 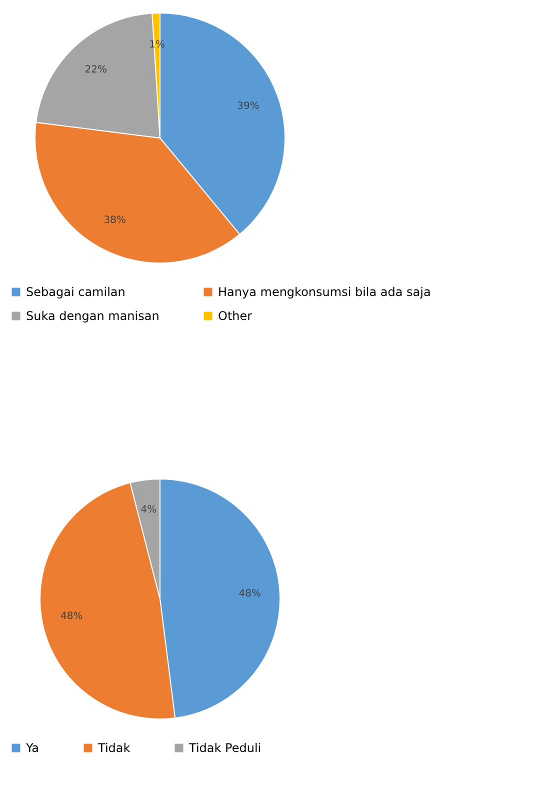 What do you see at coordinates (76, 292) in the screenshot?
I see `legend-label: Sebagai camilan` at bounding box center [76, 292].